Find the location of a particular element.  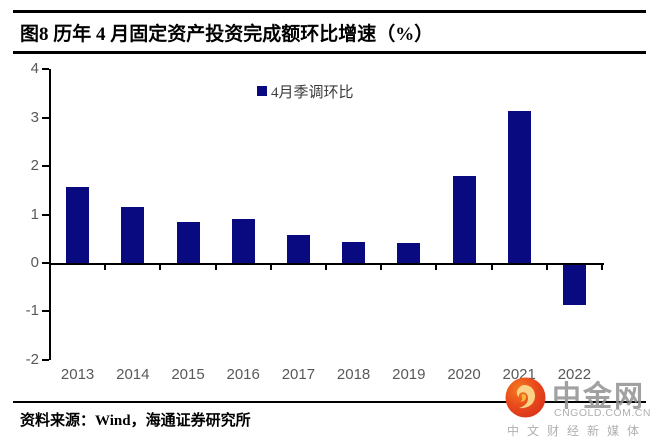

title-underline-rule is located at coordinates (329, 52).